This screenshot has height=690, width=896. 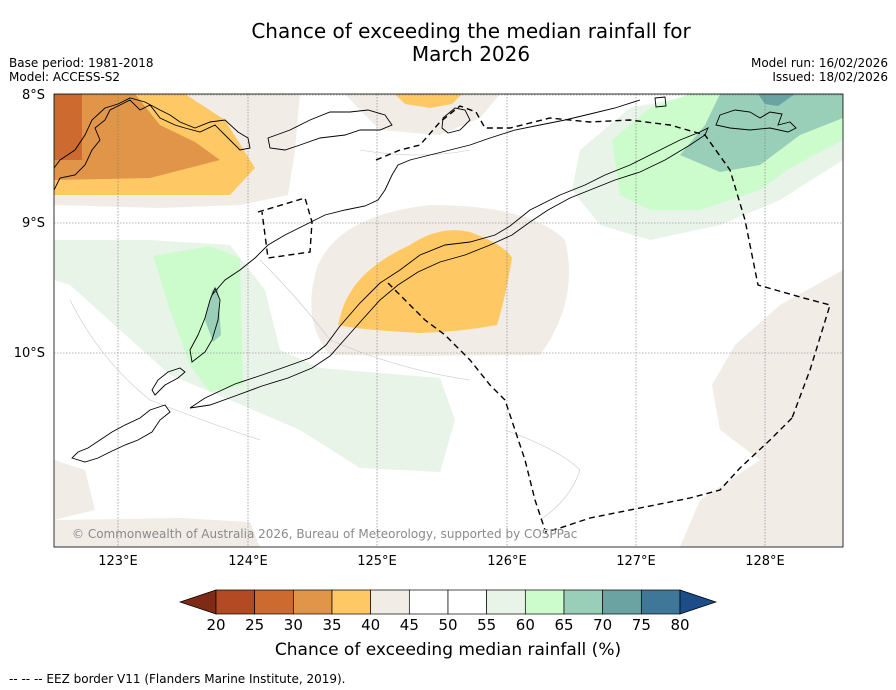 What do you see at coordinates (602, 625) in the screenshot?
I see `colorbar-tick-label: 70` at bounding box center [602, 625].